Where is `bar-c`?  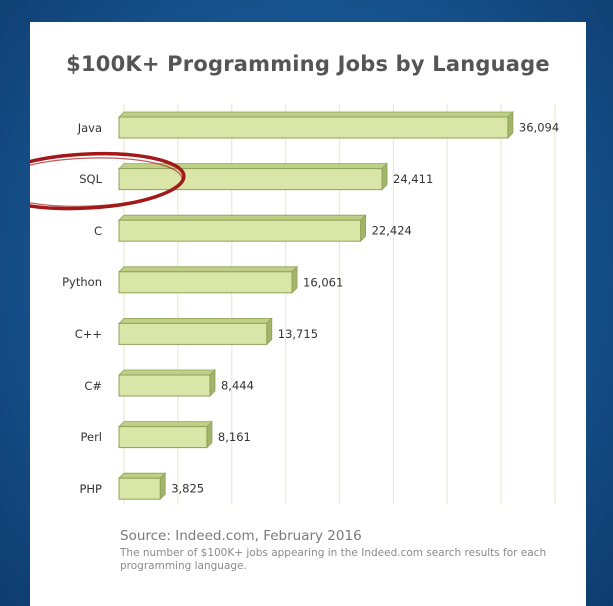
bar-c is located at coordinates (240, 230).